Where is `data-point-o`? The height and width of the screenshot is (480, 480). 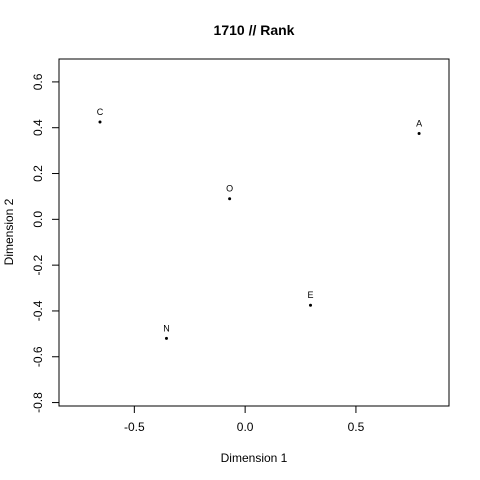
data-point-o is located at coordinates (230, 199).